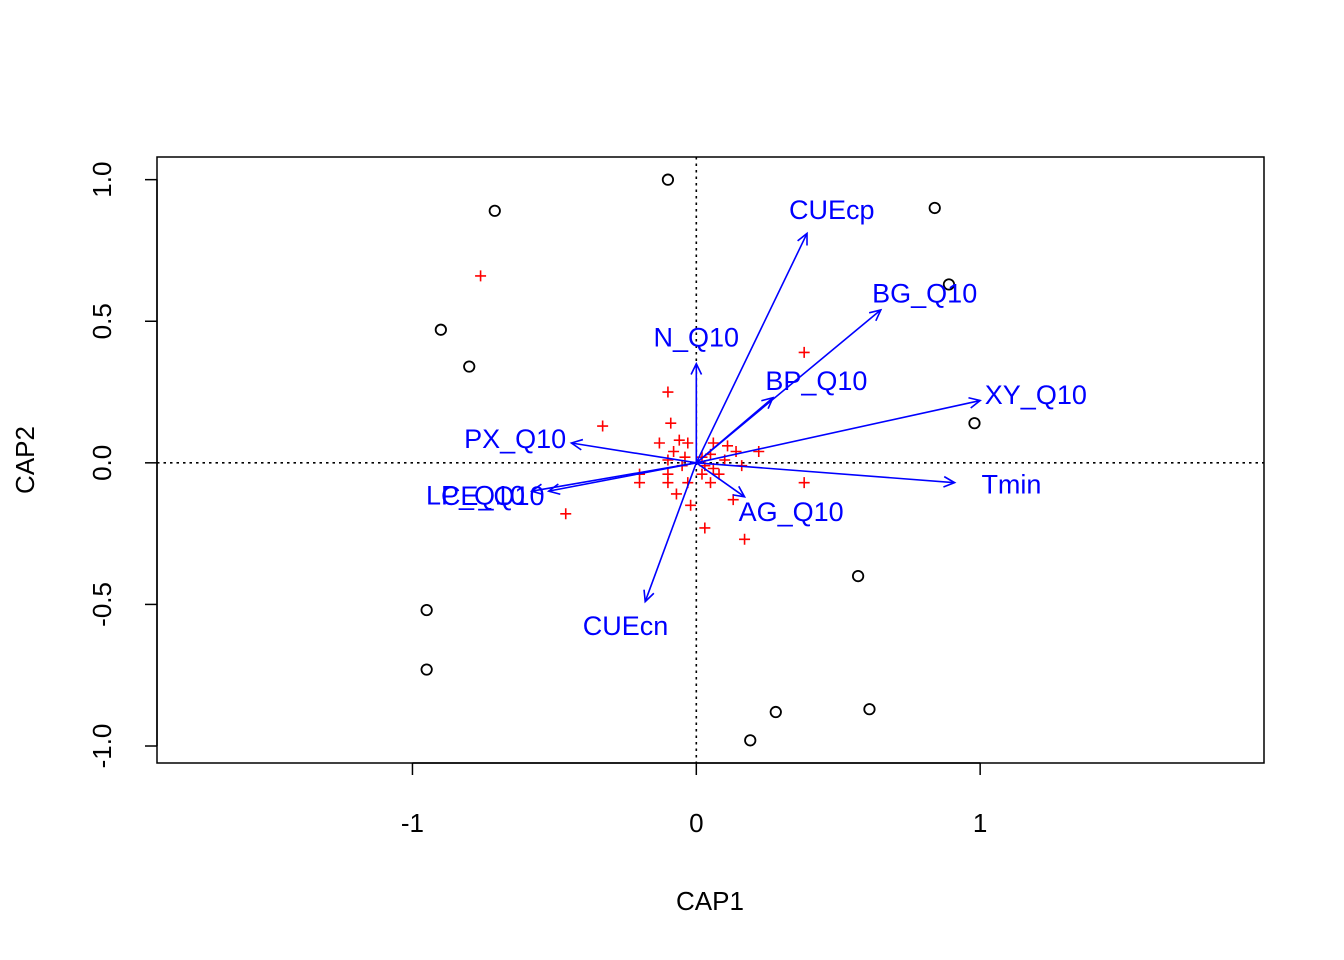 The image size is (1344, 960). Describe the element at coordinates (791, 512) in the screenshot. I see `vector-label: AG_Q10` at that location.